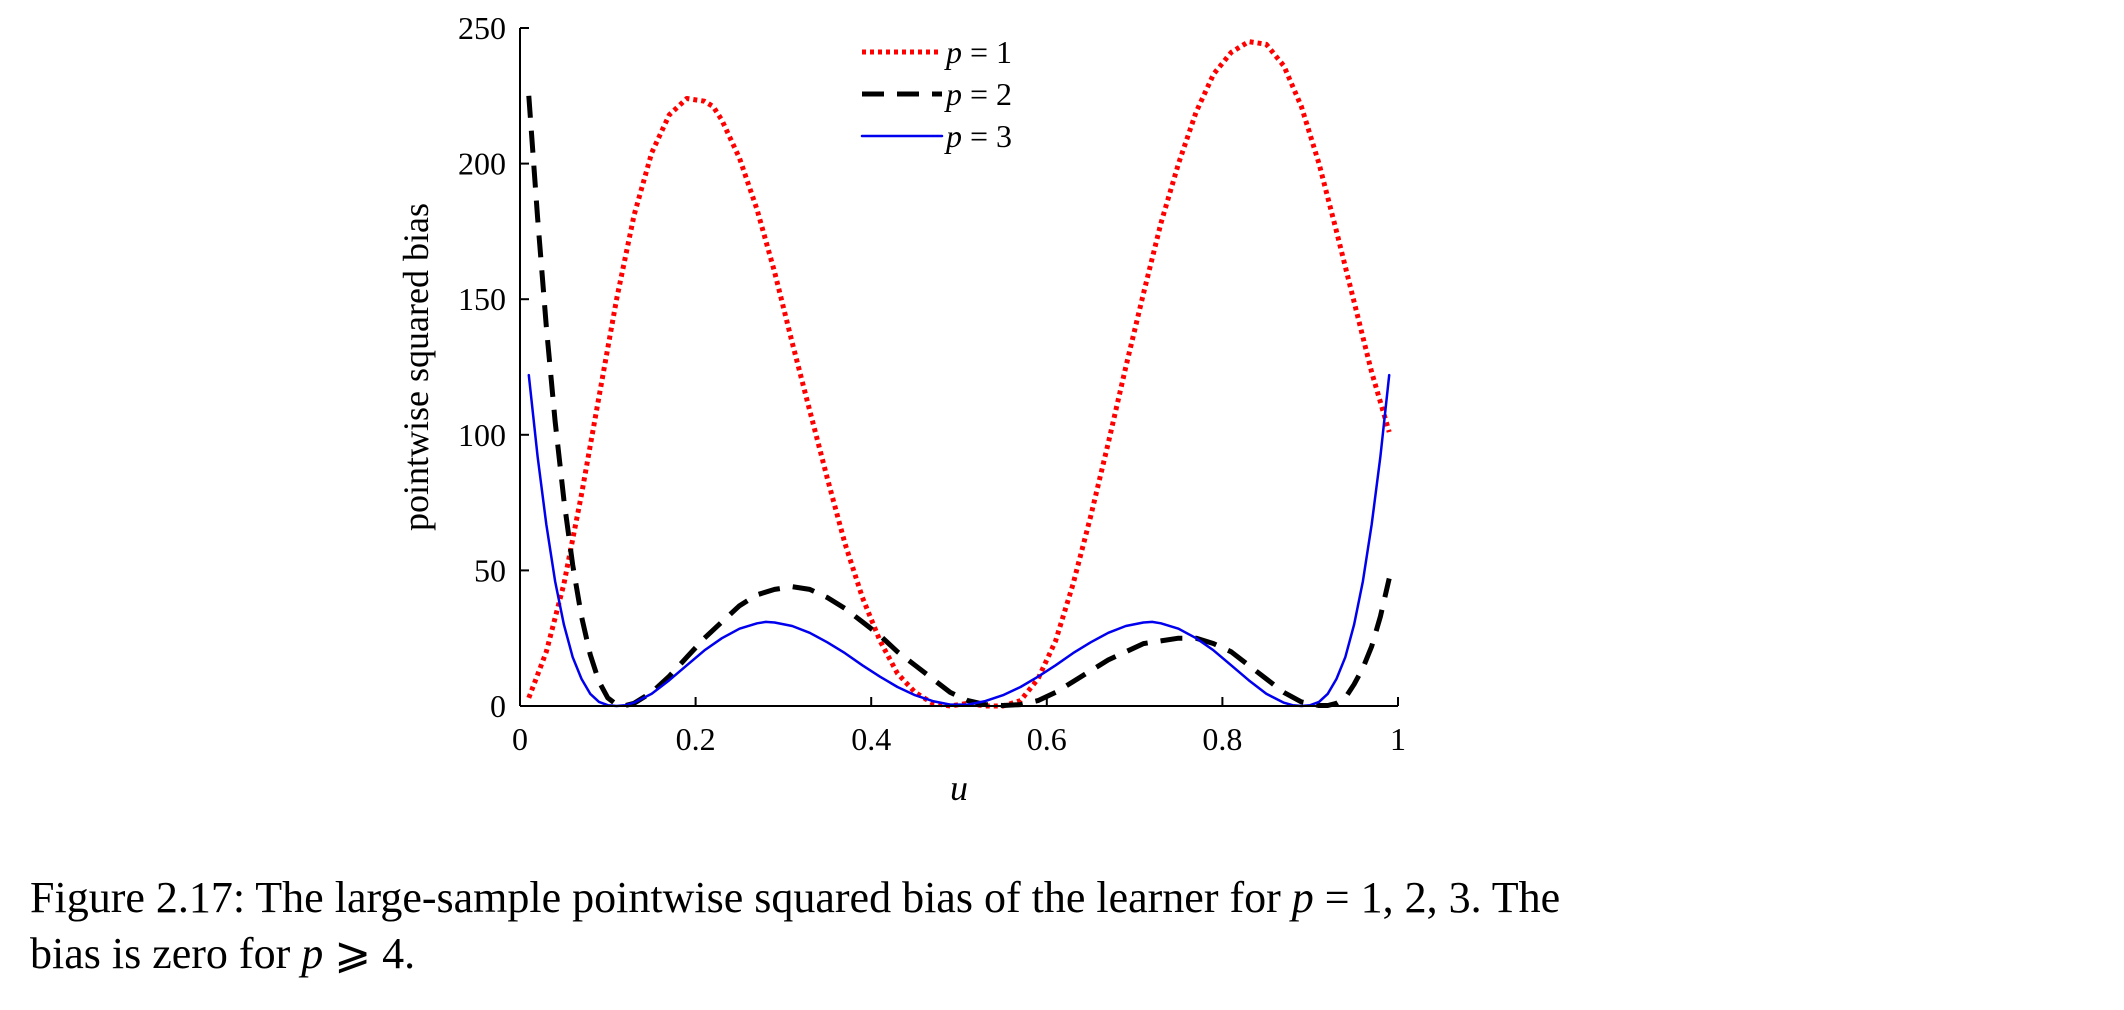  Describe the element at coordinates (416, 367) in the screenshot. I see `y-axis-label: pointwise squared bias` at that location.